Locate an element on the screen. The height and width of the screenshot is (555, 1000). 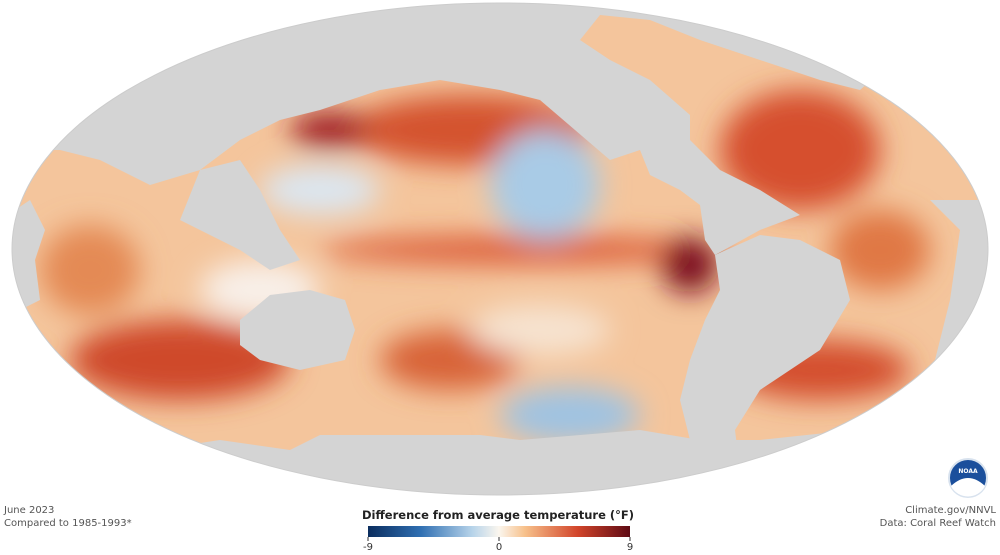
source: Data: Coral Reef Watch is located at coordinates (938, 523).